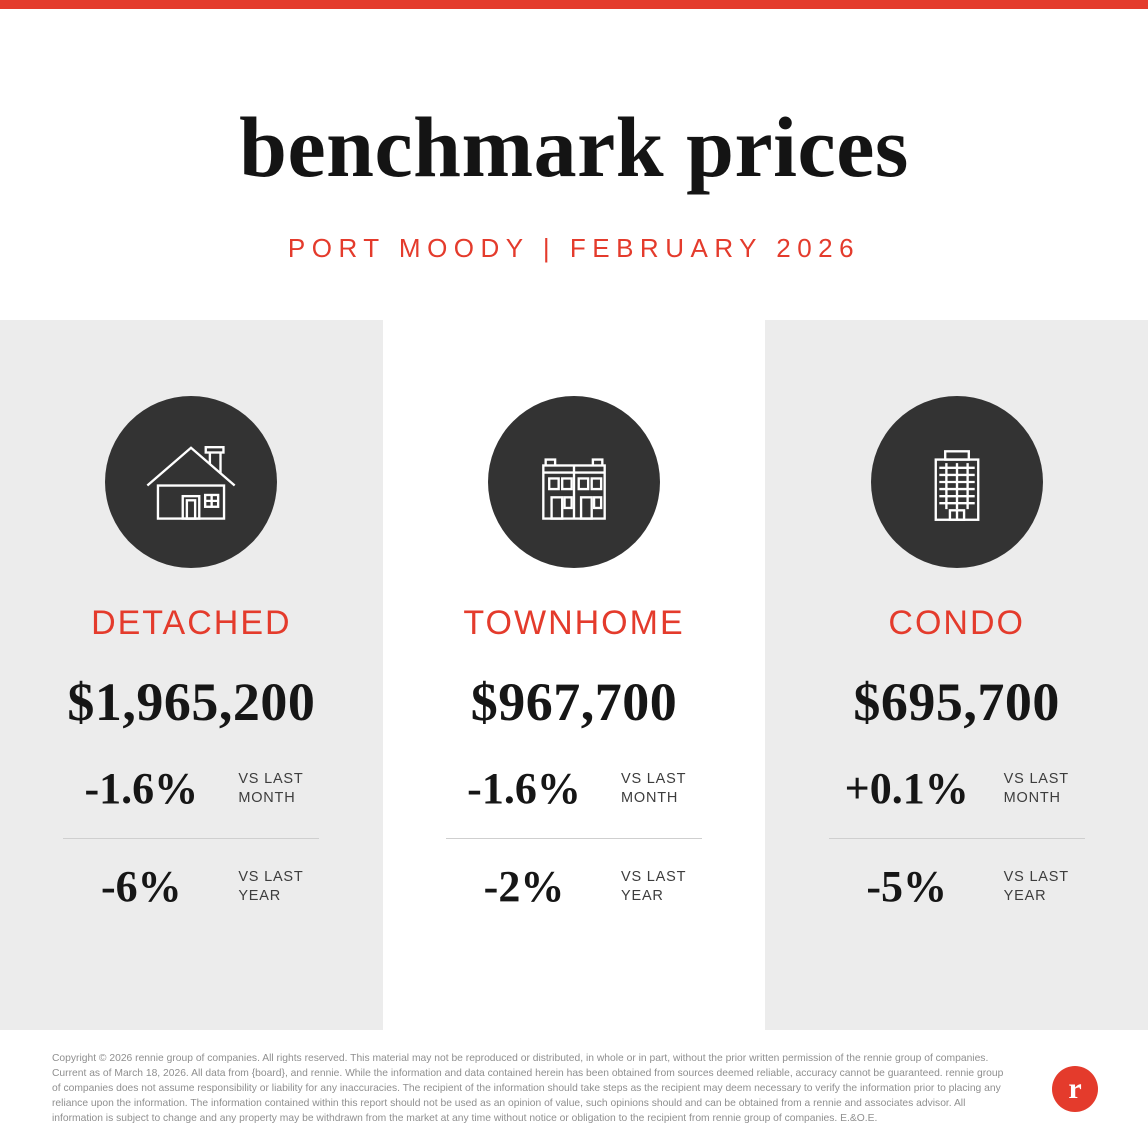 The height and width of the screenshot is (1148, 1148). I want to click on townhome-benchmark-price: $967,700, so click(574, 702).